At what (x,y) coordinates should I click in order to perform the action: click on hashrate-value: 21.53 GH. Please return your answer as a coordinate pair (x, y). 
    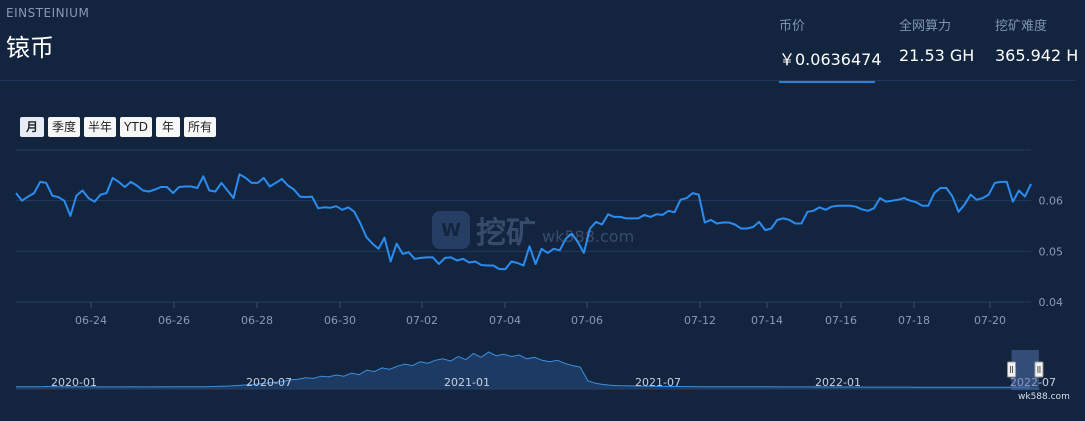
    Looking at the image, I should click on (937, 55).